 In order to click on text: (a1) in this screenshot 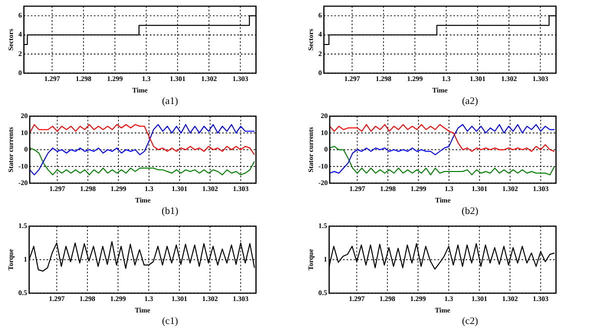, I will do `click(170, 102)`.